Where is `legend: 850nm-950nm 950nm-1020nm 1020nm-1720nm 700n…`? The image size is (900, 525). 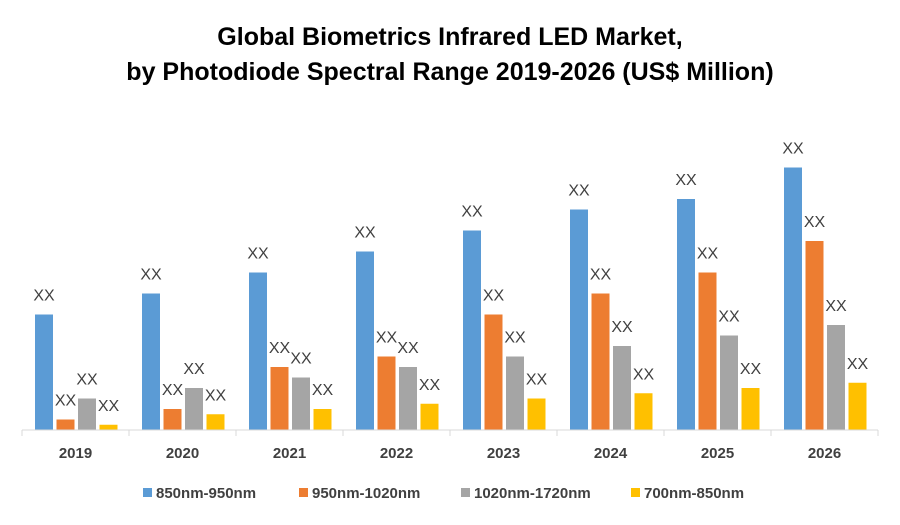 legend: 850nm-950nm 950nm-1020nm 1020nm-1720nm 700n… is located at coordinates (443, 493).